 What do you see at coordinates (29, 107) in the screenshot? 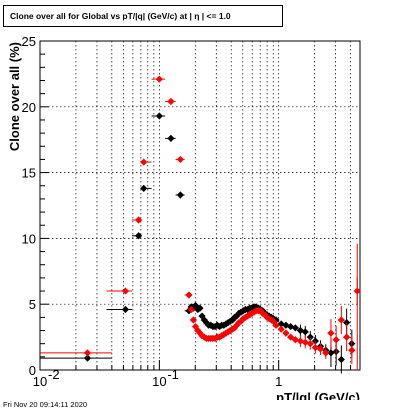
I see `y-tick-label: 20` at bounding box center [29, 107].